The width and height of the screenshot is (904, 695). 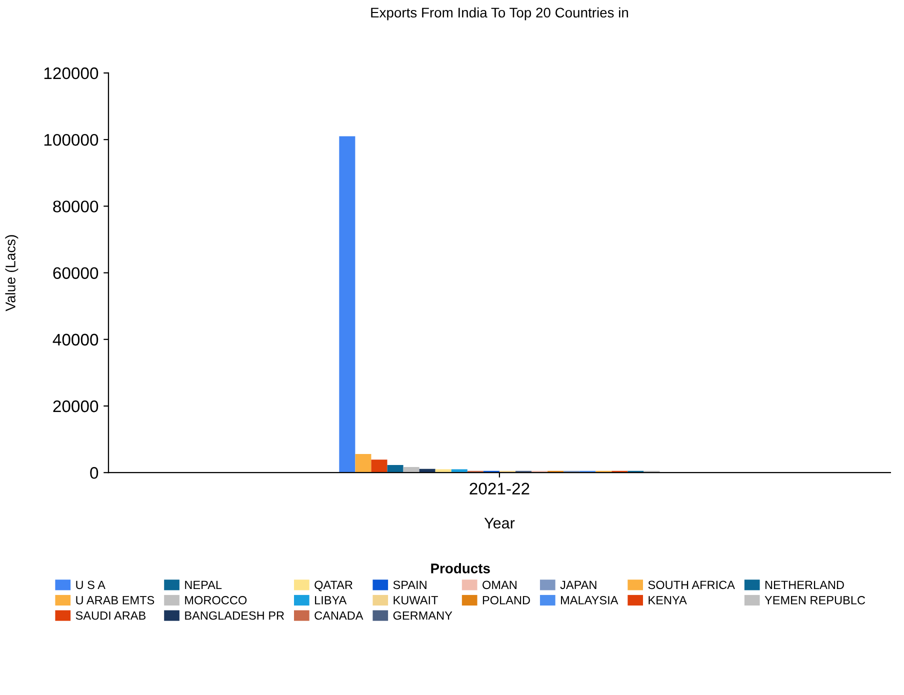 I want to click on legend-label: JAPAN, so click(x=578, y=585).